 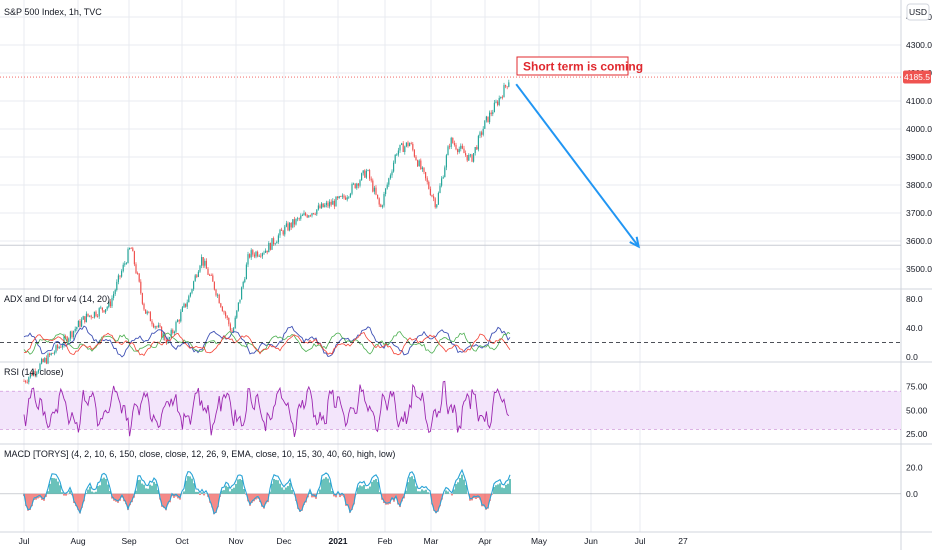 I want to click on annotation-box, so click(x=572, y=66).